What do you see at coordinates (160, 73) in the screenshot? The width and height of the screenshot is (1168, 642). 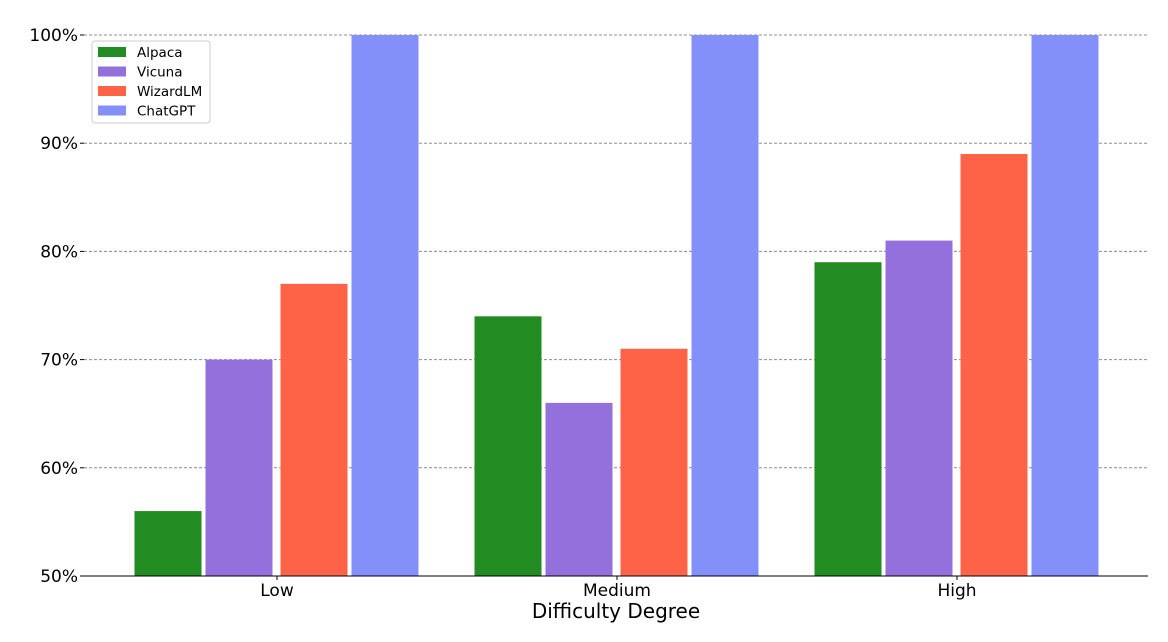 I see `legend-label-vicuna: Vicuna` at bounding box center [160, 73].